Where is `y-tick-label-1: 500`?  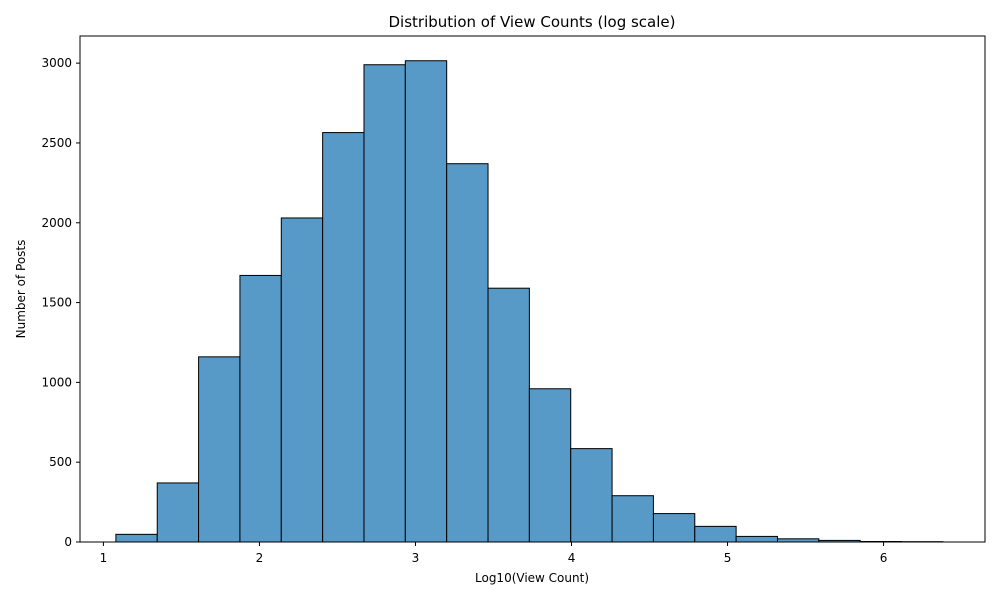
y-tick-label-1: 500 is located at coordinates (60, 462).